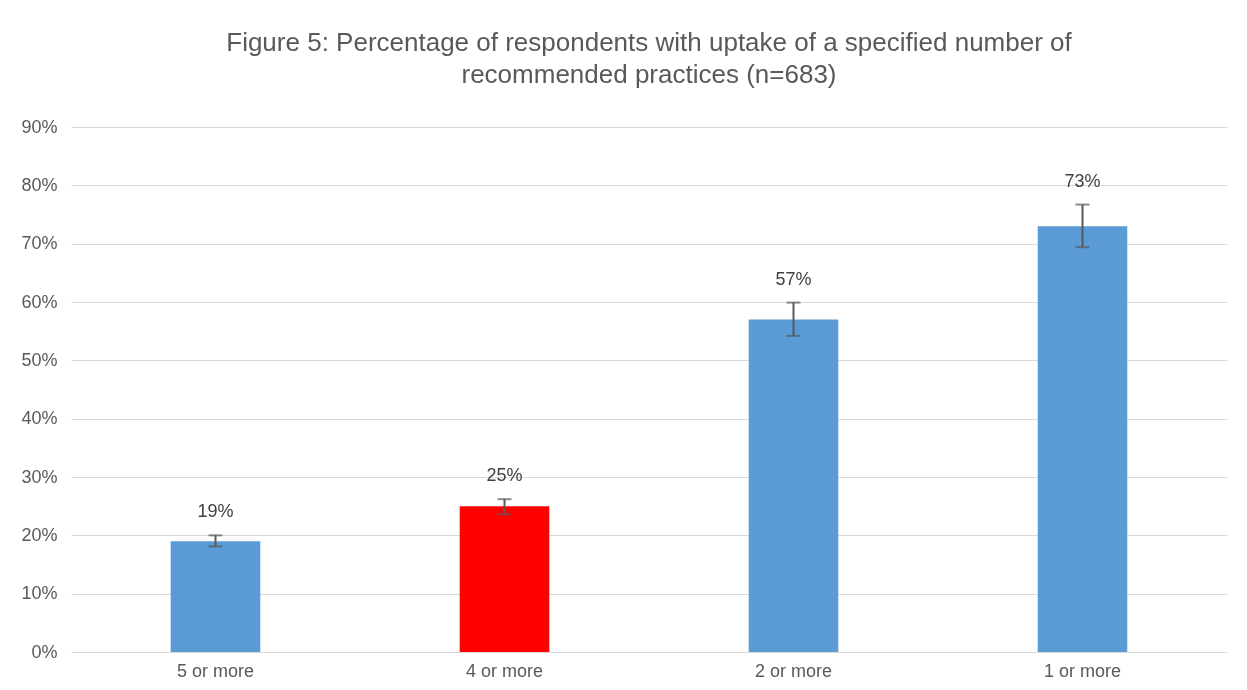 The image size is (1247, 690). What do you see at coordinates (39, 243) in the screenshot?
I see `y-tick-label: 70%` at bounding box center [39, 243].